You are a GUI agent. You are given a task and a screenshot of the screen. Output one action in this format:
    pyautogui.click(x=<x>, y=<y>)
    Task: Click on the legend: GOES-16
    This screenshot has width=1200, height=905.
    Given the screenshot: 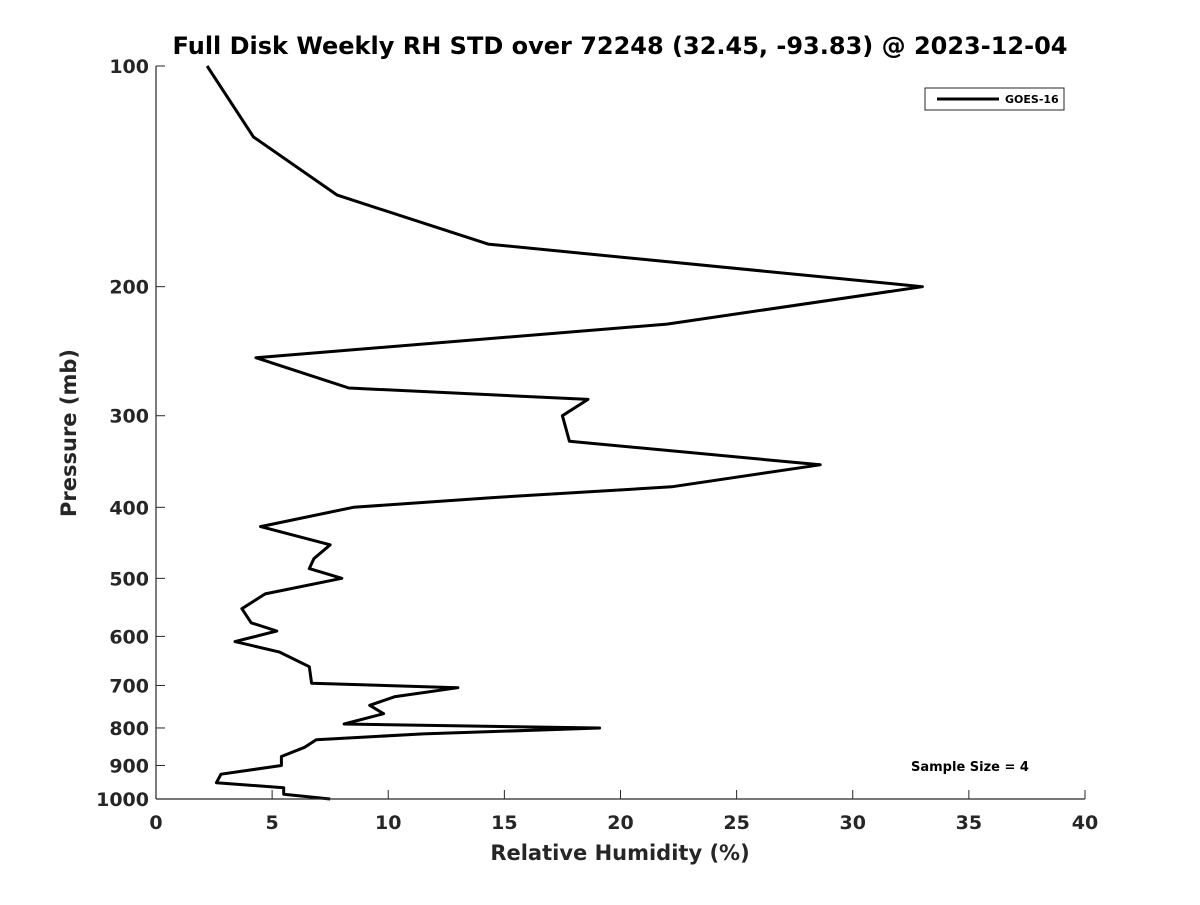 What is the action you would take?
    pyautogui.click(x=994, y=99)
    